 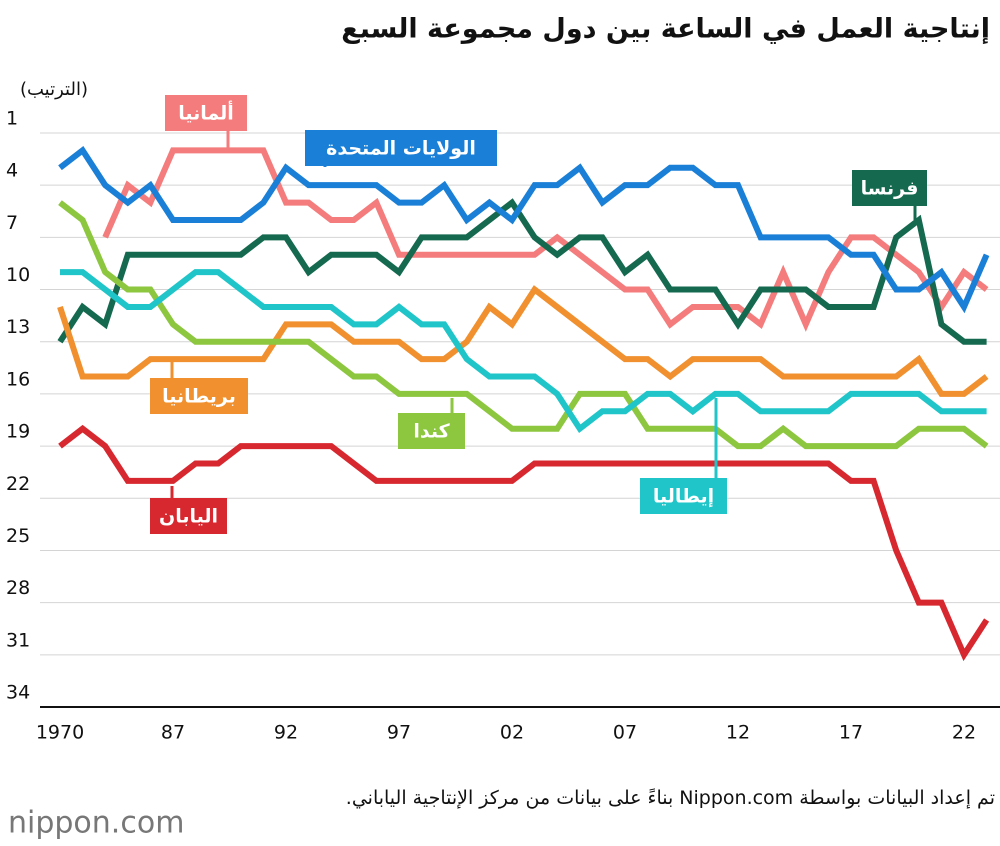 I want to click on x-tick-label: 22, so click(x=964, y=733).